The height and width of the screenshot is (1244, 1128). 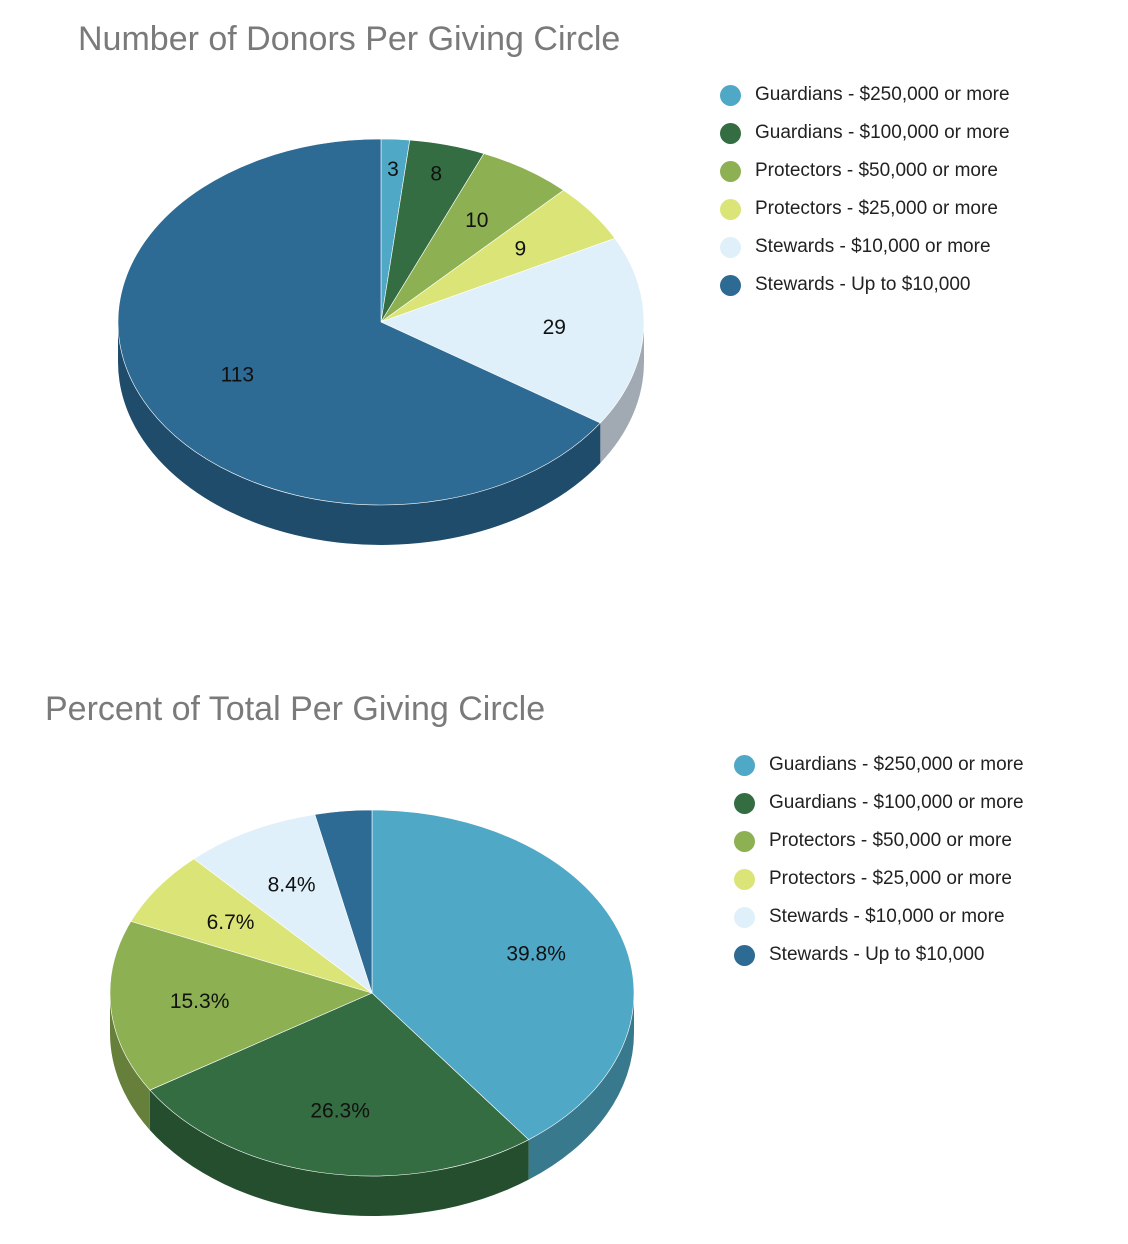 I want to click on donors-legend-item-stewards-10-000-or-more: Stewards - $10,000 or more, so click(x=865, y=247).